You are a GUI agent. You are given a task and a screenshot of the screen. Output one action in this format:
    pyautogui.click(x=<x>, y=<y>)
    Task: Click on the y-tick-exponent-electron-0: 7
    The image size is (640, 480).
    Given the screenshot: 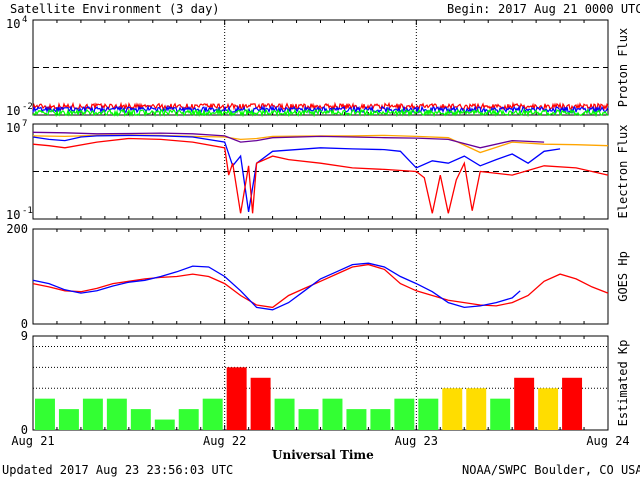 What is the action you would take?
    pyautogui.click(x=24, y=124)
    